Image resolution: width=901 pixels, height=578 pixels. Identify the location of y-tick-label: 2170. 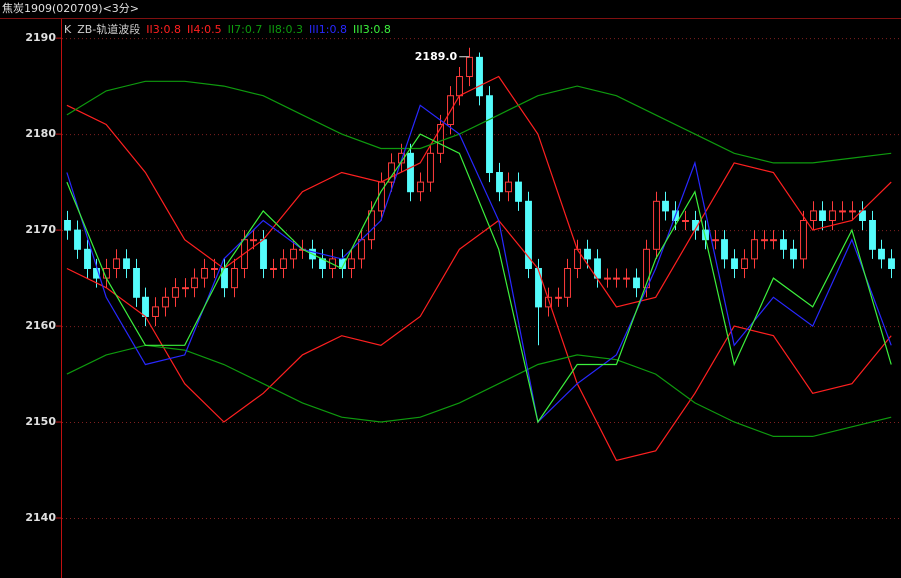
(40, 229).